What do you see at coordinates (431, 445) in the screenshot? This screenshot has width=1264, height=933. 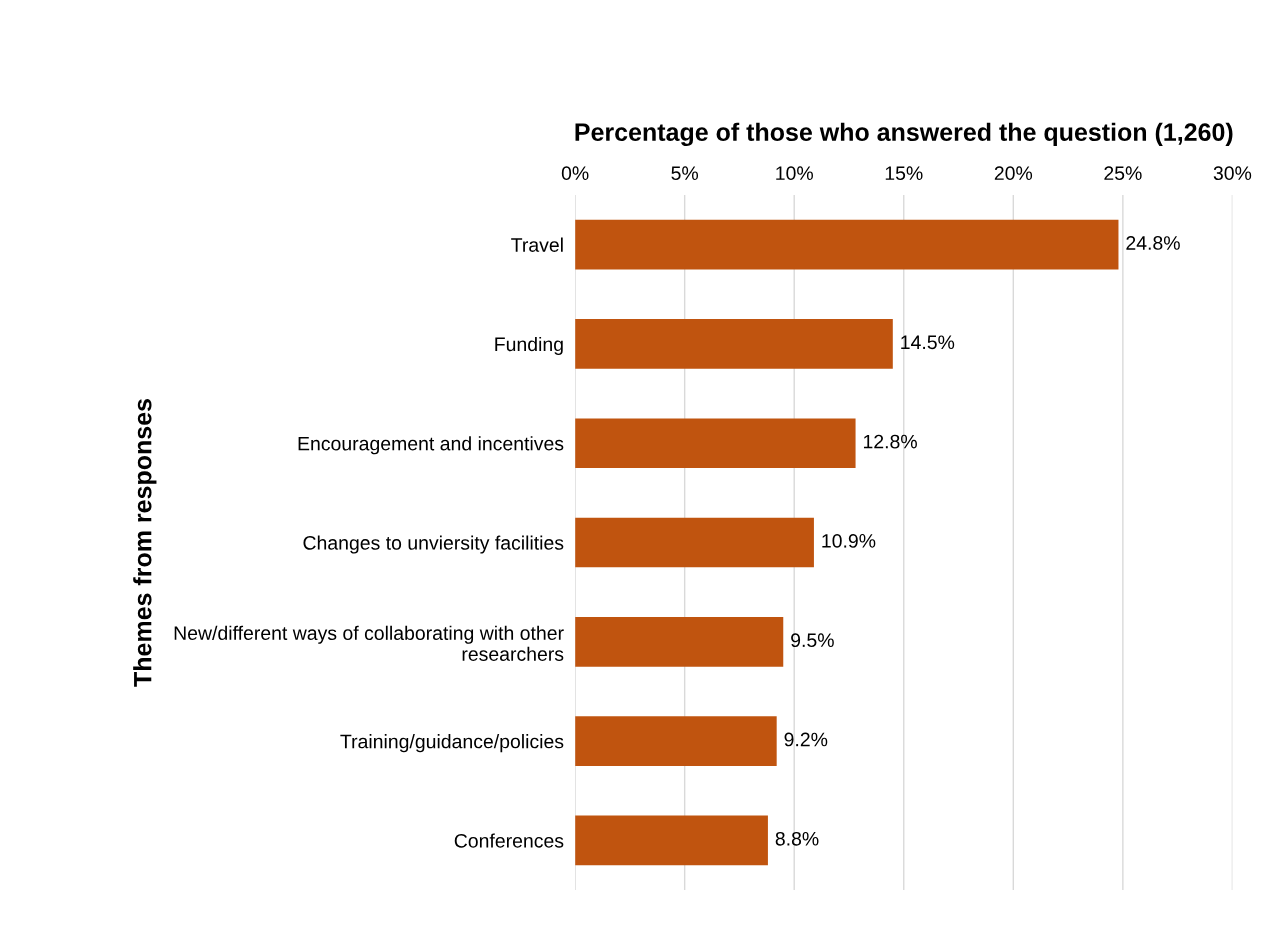 I see `y-tick-label: Encouragement and incentives` at bounding box center [431, 445].